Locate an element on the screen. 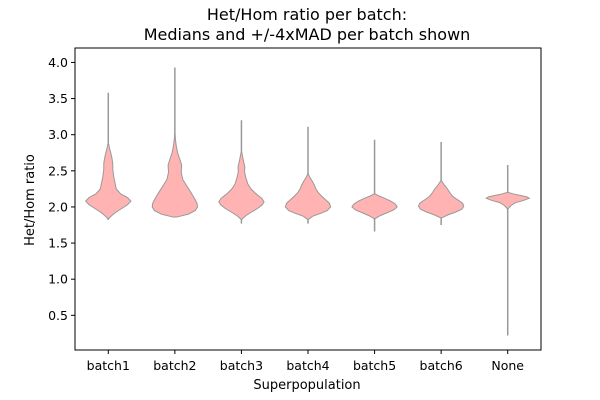  violin-body-batch3 is located at coordinates (241, 186).